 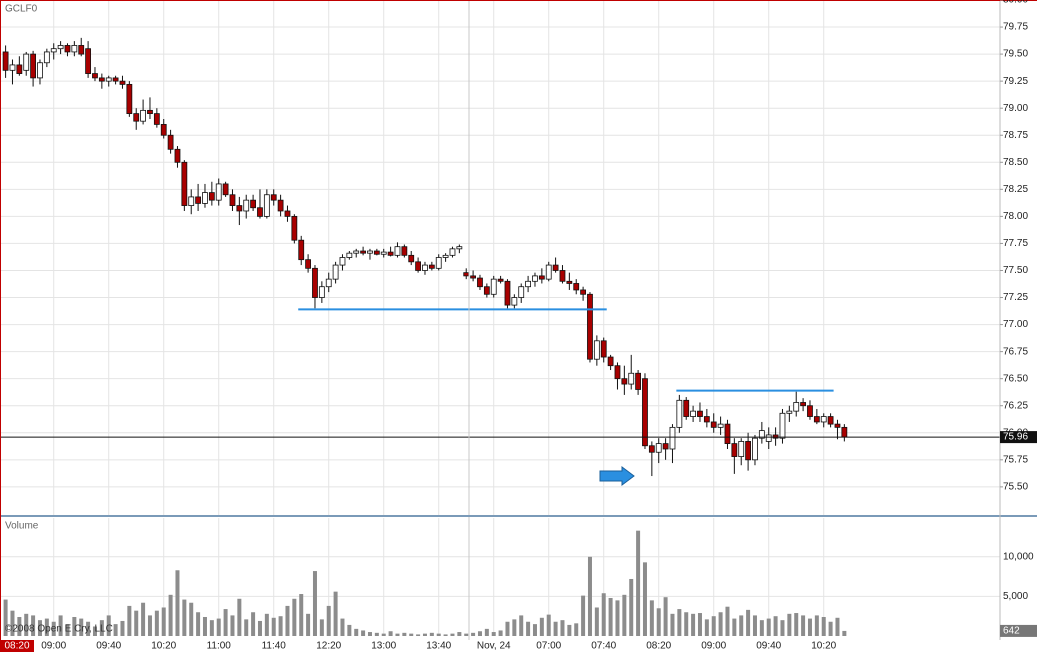 What do you see at coordinates (219, 646) in the screenshot?
I see `x-tick-label: 11:00` at bounding box center [219, 646].